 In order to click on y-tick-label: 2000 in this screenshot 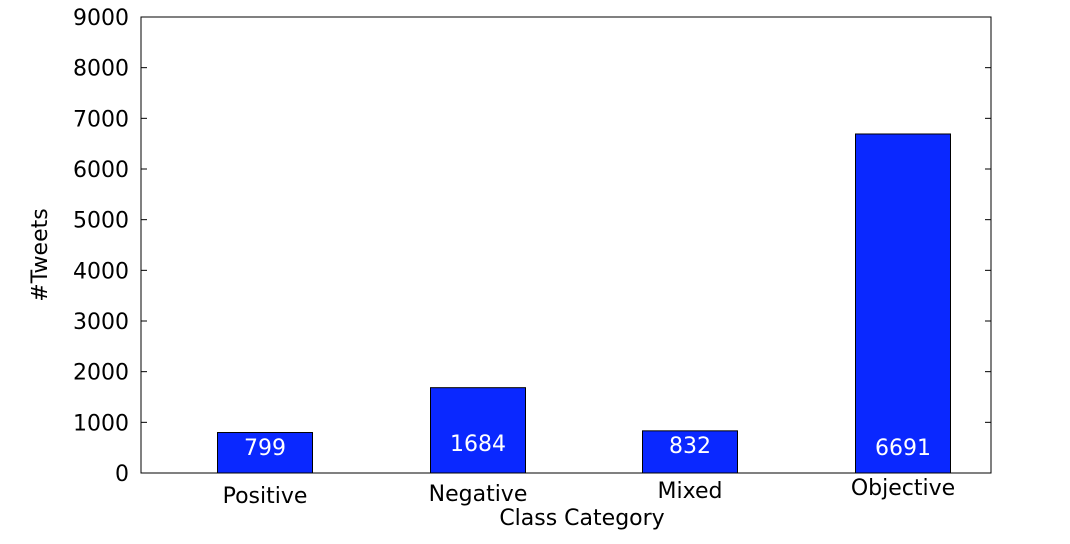, I will do `click(101, 373)`.